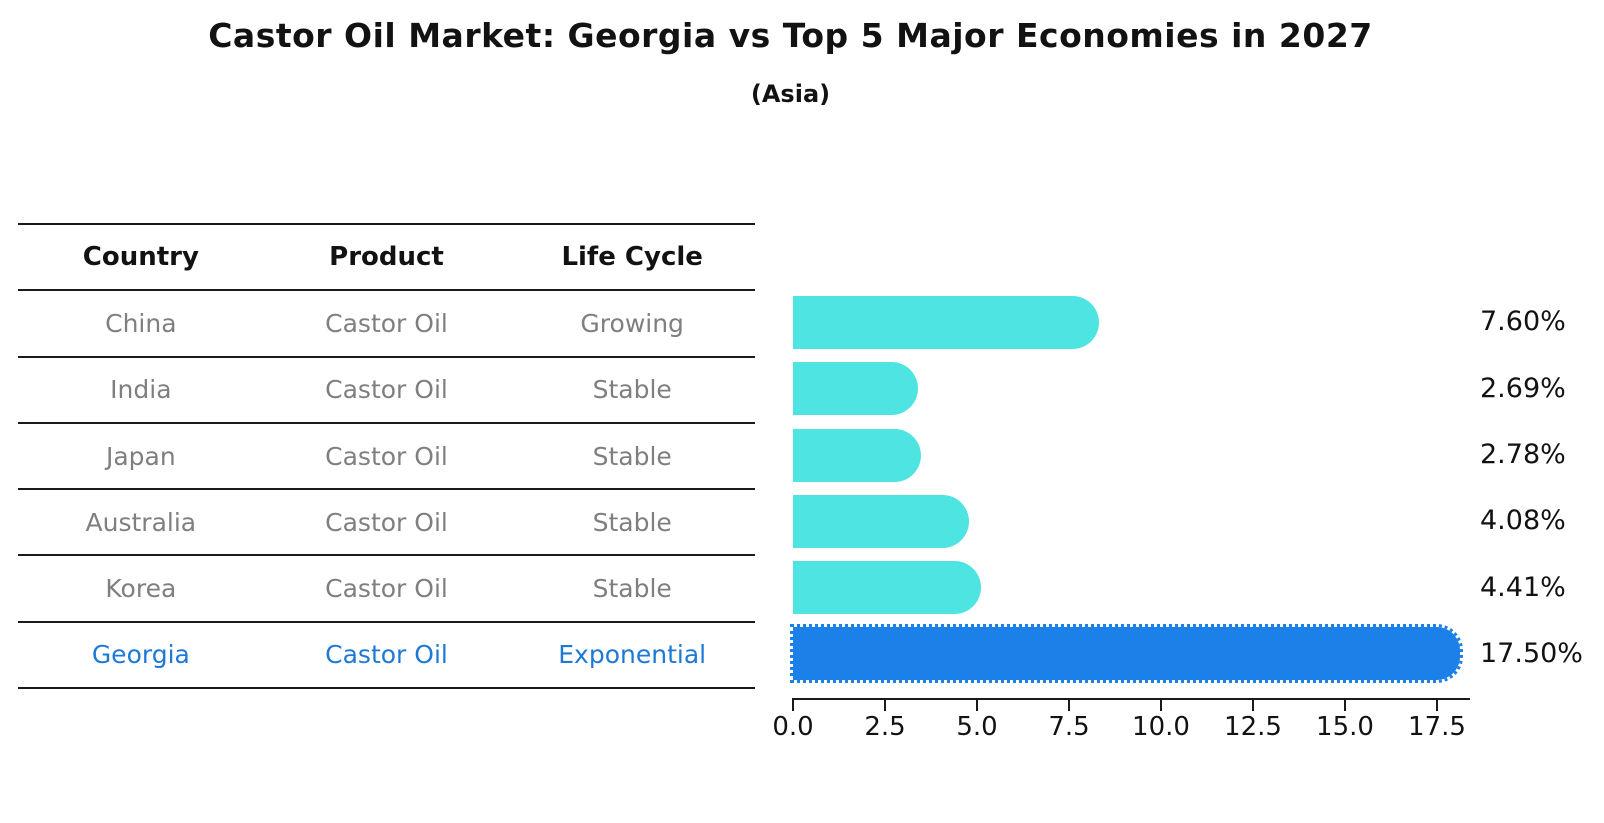  I want to click on x-tick-label: 10.0, so click(1161, 727).